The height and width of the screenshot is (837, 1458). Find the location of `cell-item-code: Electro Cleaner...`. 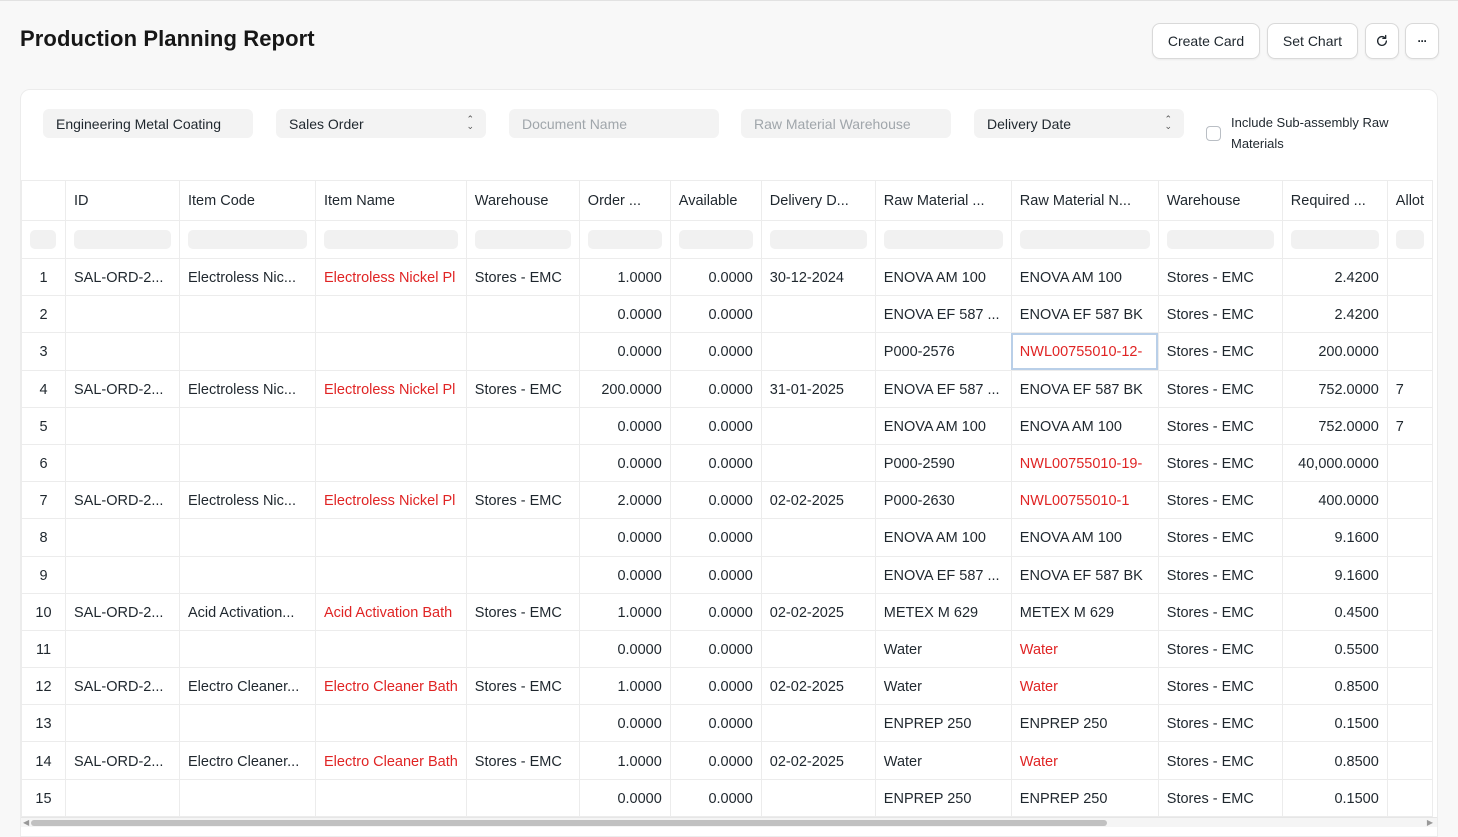

cell-item-code: Electro Cleaner... is located at coordinates (247, 686).